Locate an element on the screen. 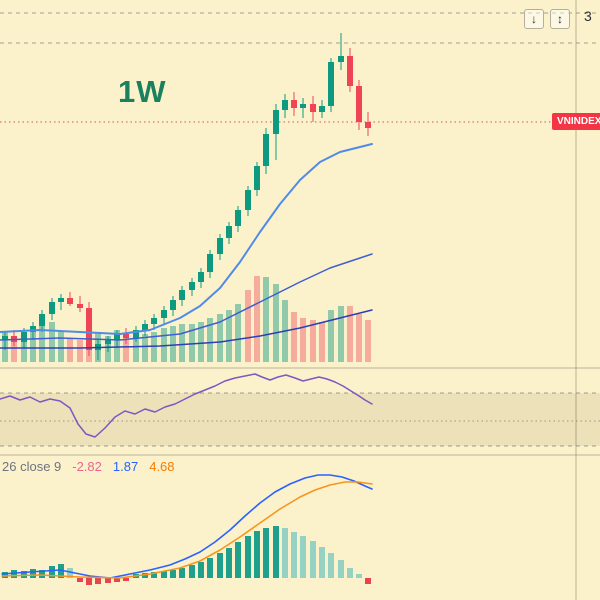 Image resolution: width=600 pixels, height=600 pixels. download-button: ↓ is located at coordinates (534, 19).